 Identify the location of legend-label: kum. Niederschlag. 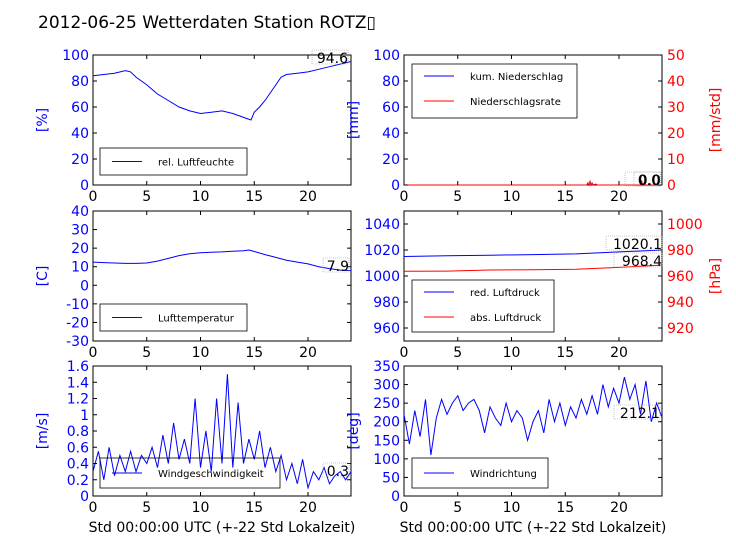
(516, 77).